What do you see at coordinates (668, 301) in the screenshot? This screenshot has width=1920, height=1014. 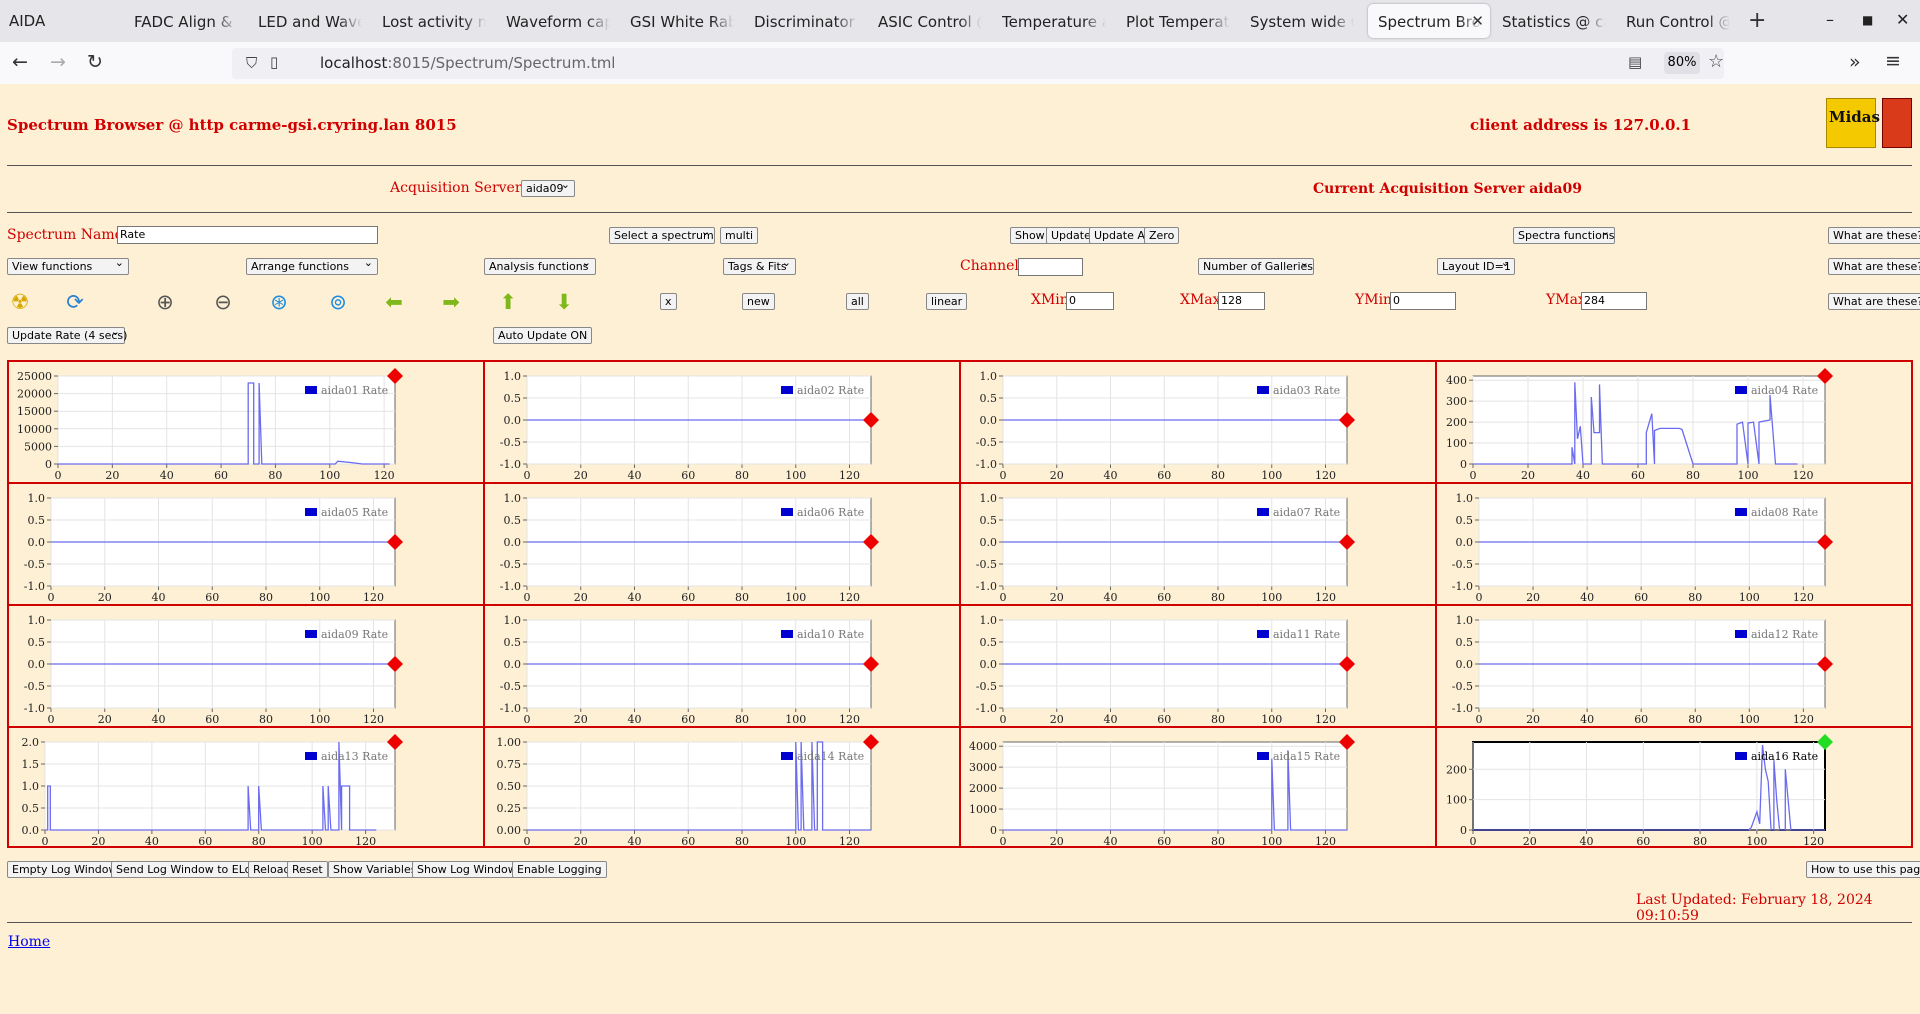 I see `x-button: x` at bounding box center [668, 301].